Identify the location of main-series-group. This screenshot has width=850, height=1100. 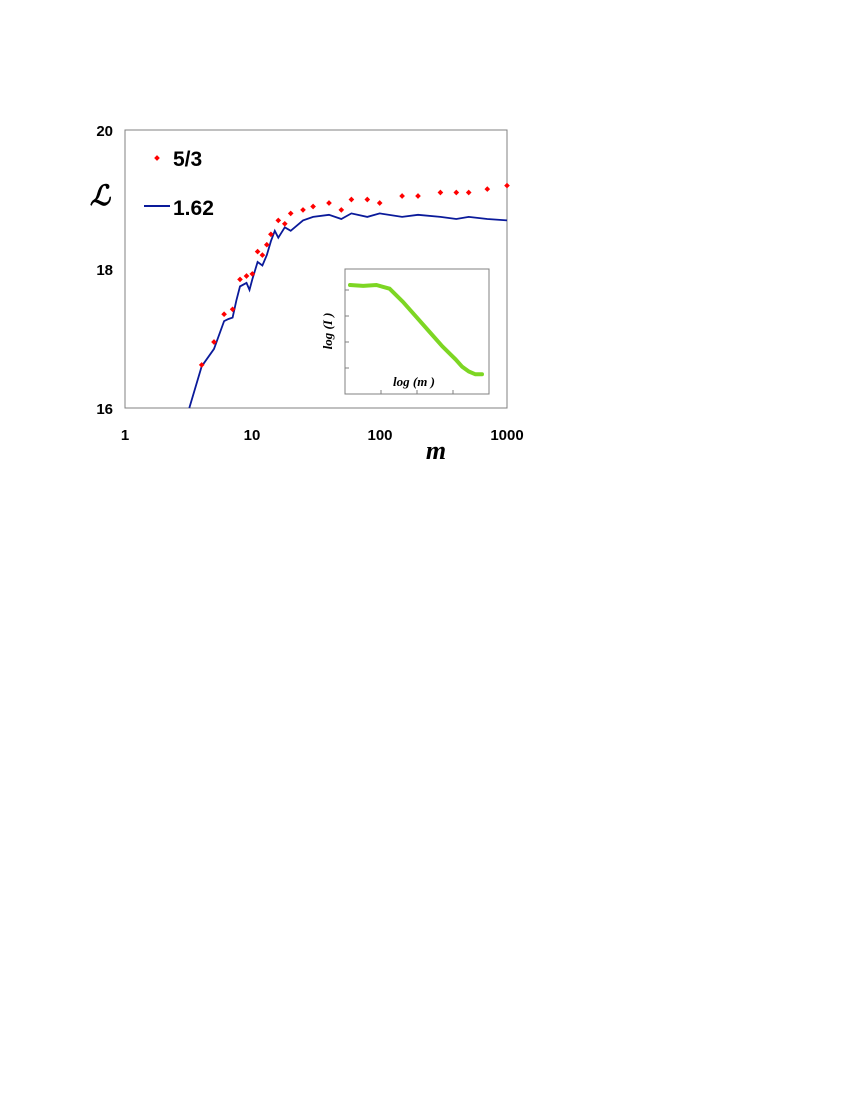
(349, 295).